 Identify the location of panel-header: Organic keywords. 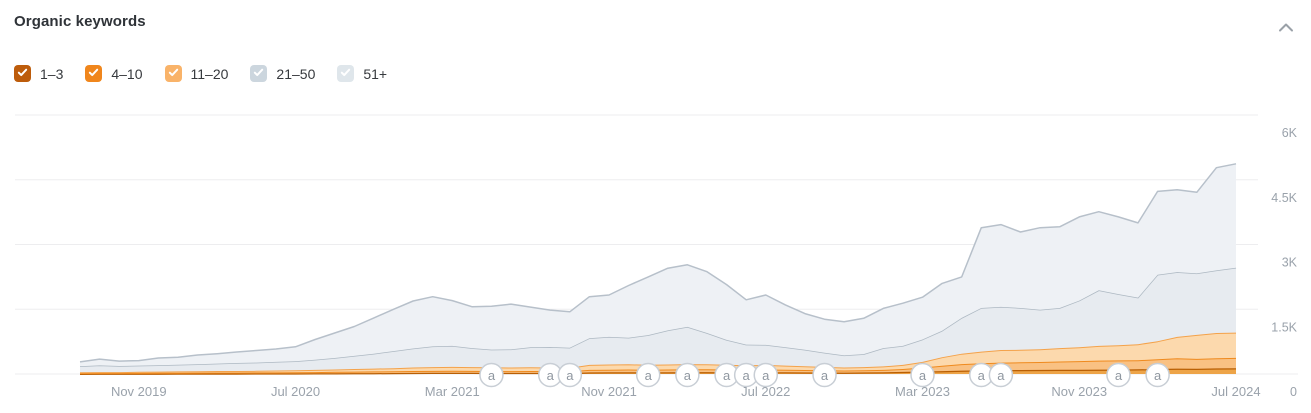
(655, 16).